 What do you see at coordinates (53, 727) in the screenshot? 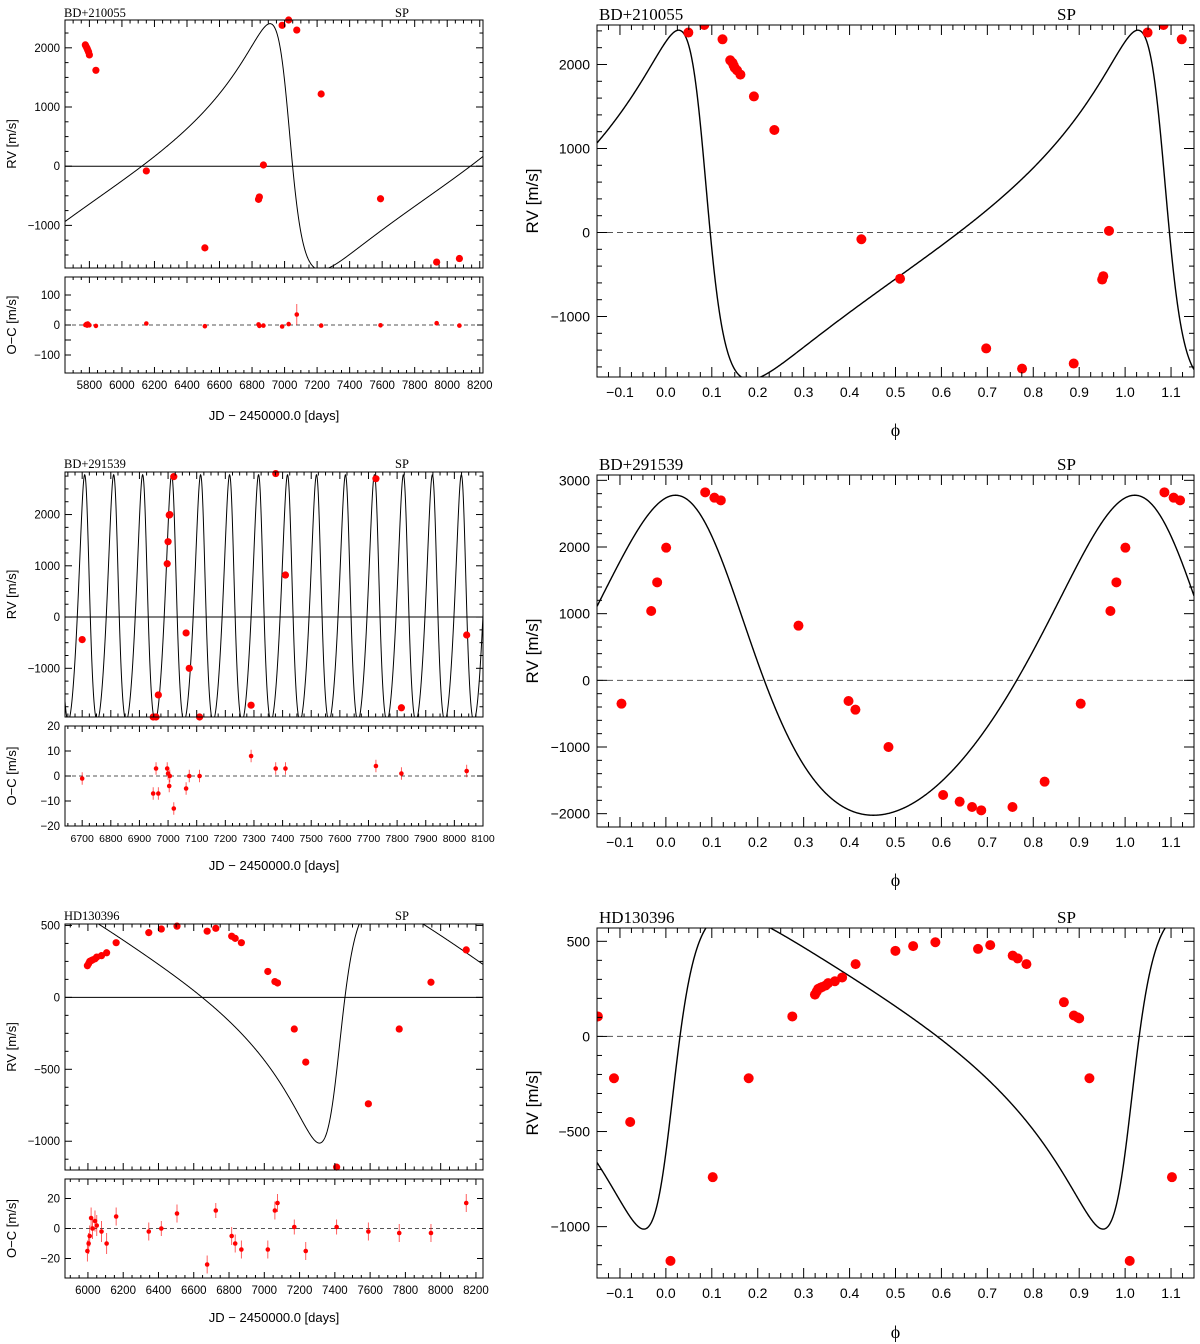
I see `residual-tick-label: 20` at bounding box center [53, 727].